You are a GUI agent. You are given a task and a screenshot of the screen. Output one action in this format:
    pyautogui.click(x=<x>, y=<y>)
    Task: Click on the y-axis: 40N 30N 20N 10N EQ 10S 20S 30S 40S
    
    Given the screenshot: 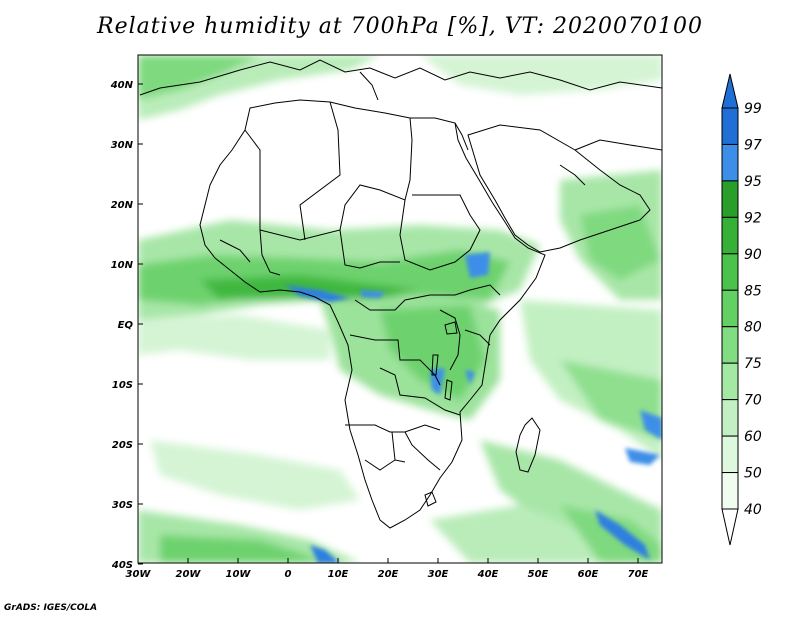 What is the action you would take?
    pyautogui.click(x=126, y=325)
    